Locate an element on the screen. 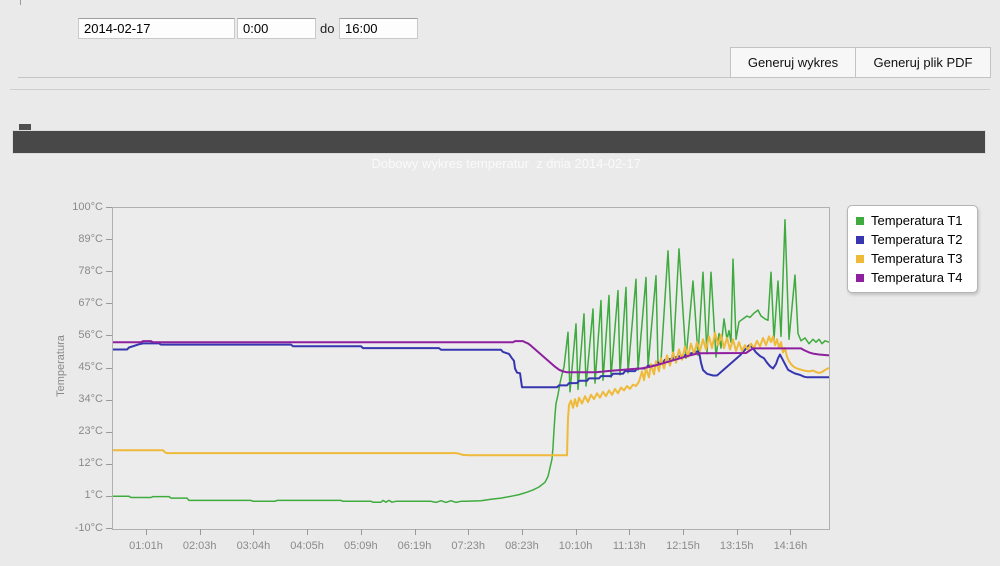 The width and height of the screenshot is (1000, 566). y-tick-label: 34°C is located at coordinates (90, 399).